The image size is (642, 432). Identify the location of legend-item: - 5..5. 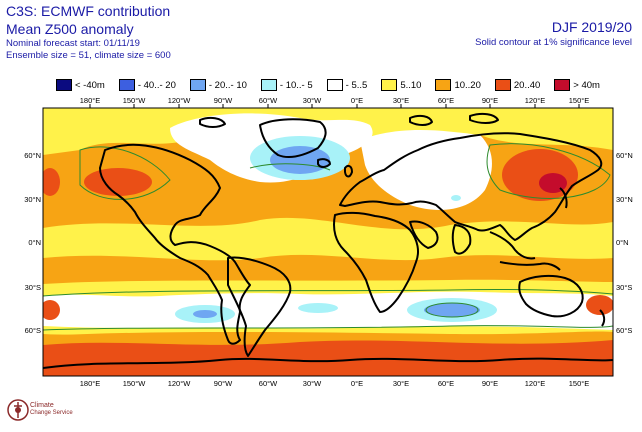
(347, 85).